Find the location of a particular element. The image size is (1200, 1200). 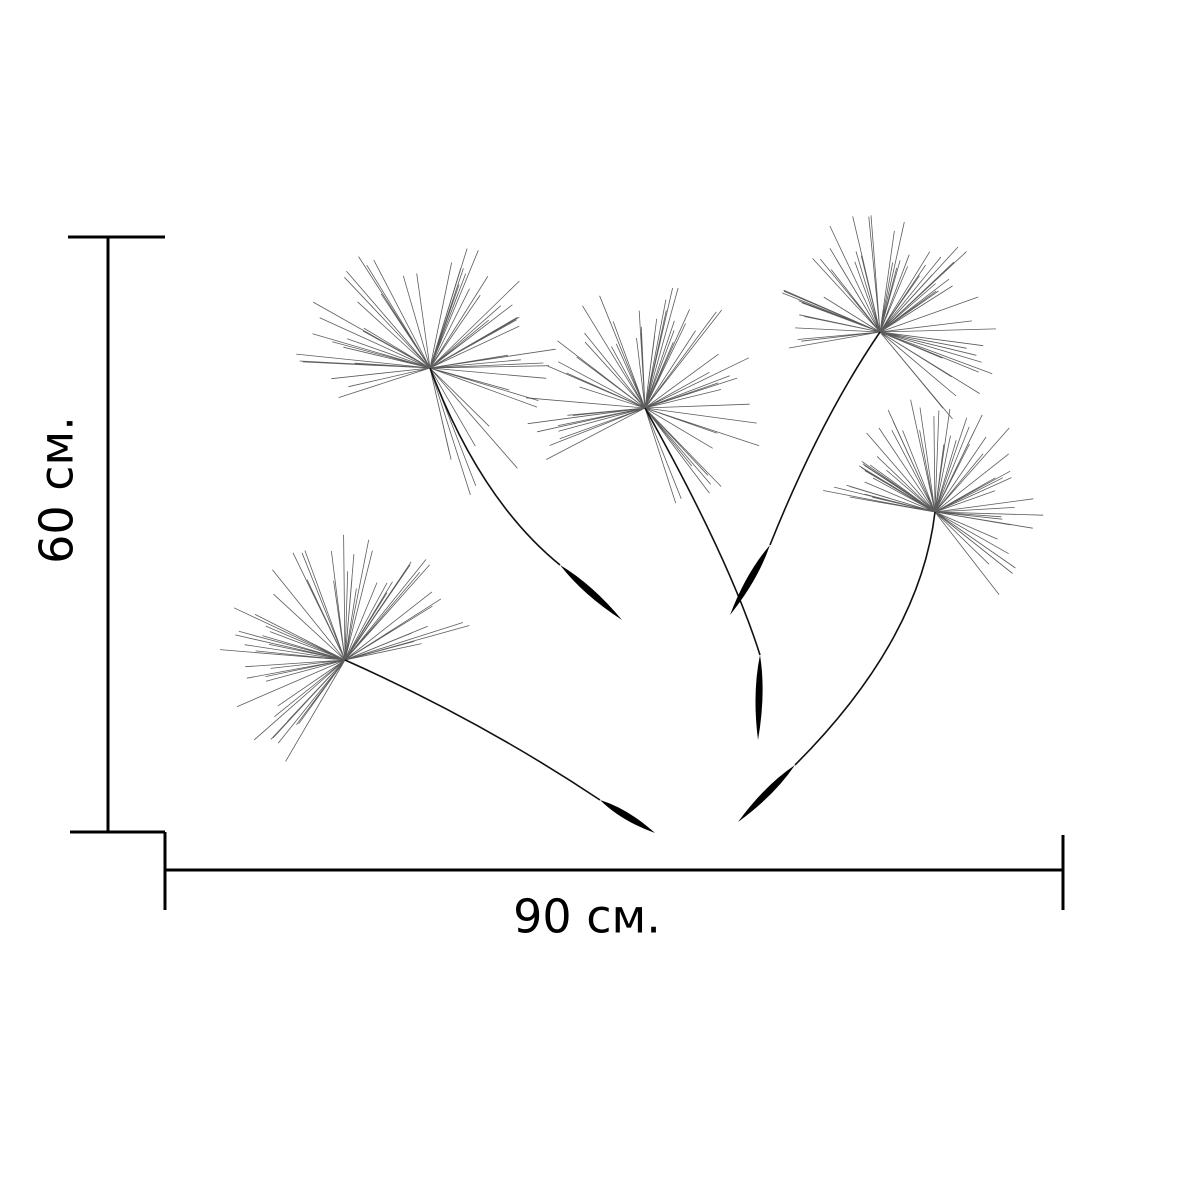

height-label: 60 см. is located at coordinates (57, 490).